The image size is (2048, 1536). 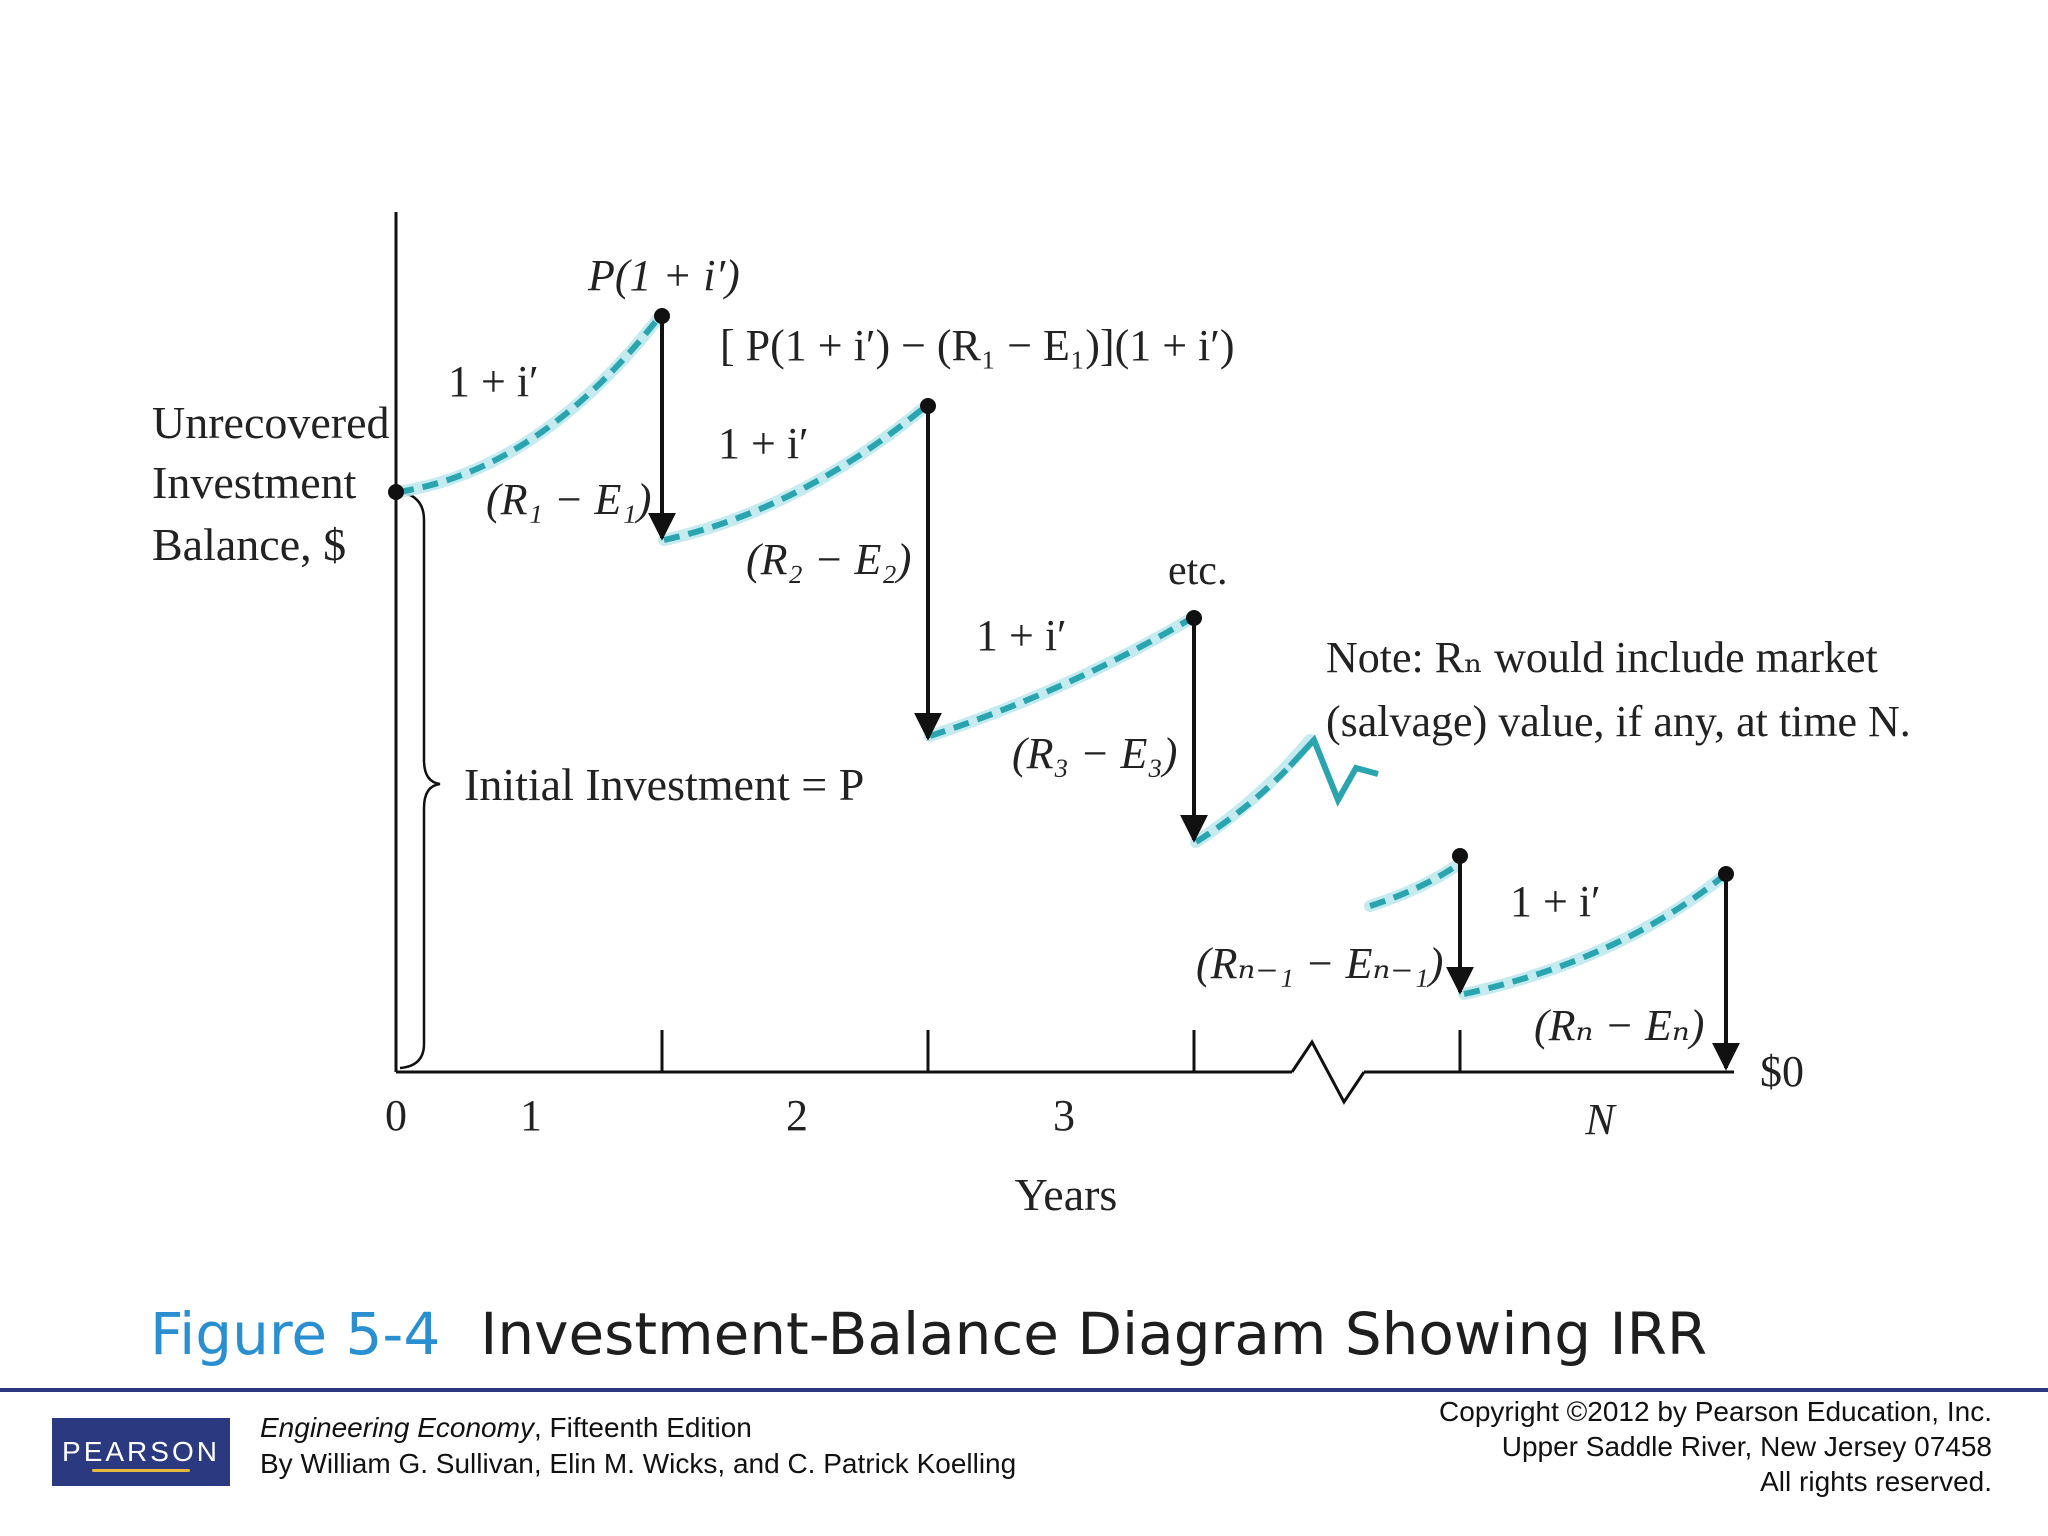 What do you see at coordinates (1024, 1390) in the screenshot?
I see `footer-divider` at bounding box center [1024, 1390].